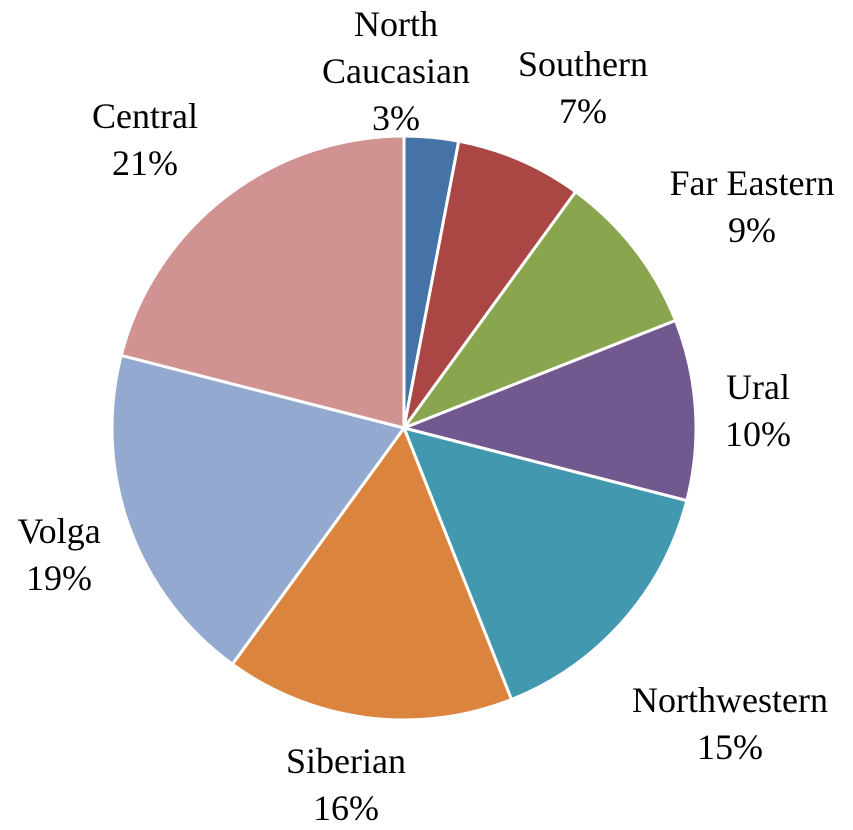 Image resolution: width=853 pixels, height=830 pixels. What do you see at coordinates (583, 87) in the screenshot?
I see `label-southern: Southern 7%` at bounding box center [583, 87].